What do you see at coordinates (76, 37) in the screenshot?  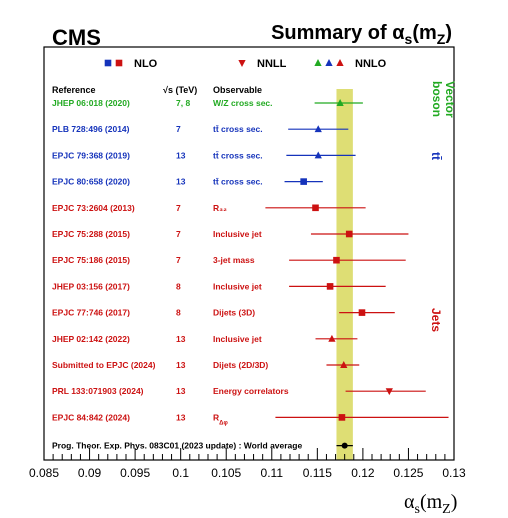 I see `experiment-label: CMS` at bounding box center [76, 37].